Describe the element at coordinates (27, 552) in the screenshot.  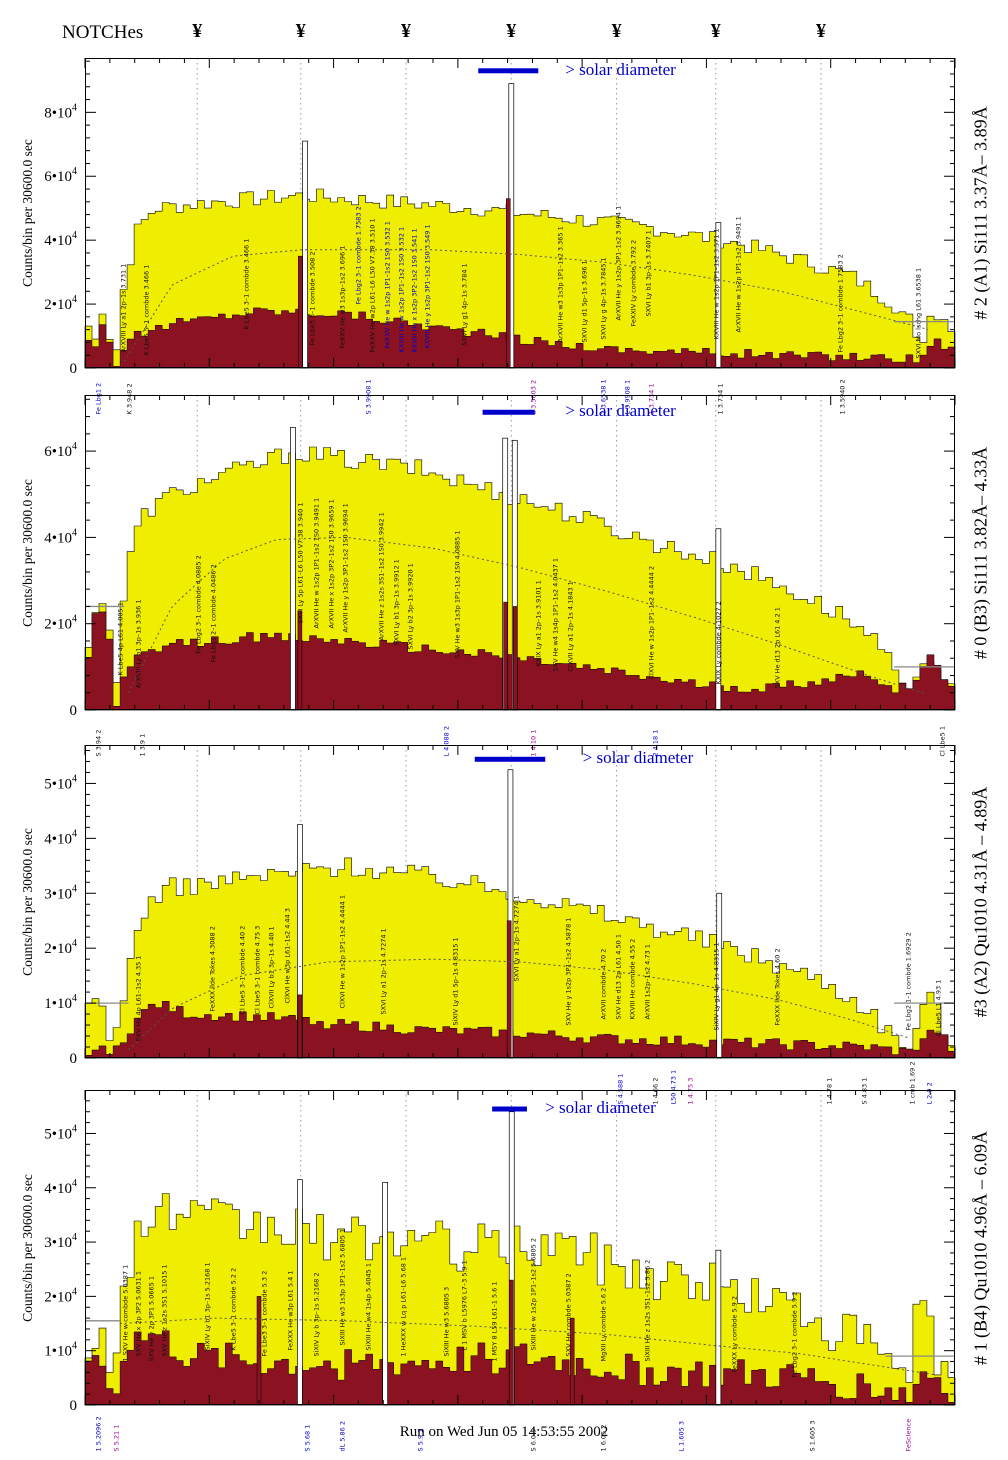
I see `panel-2-y-axis-label: Counts/bin per 30600.0 sec` at that location.